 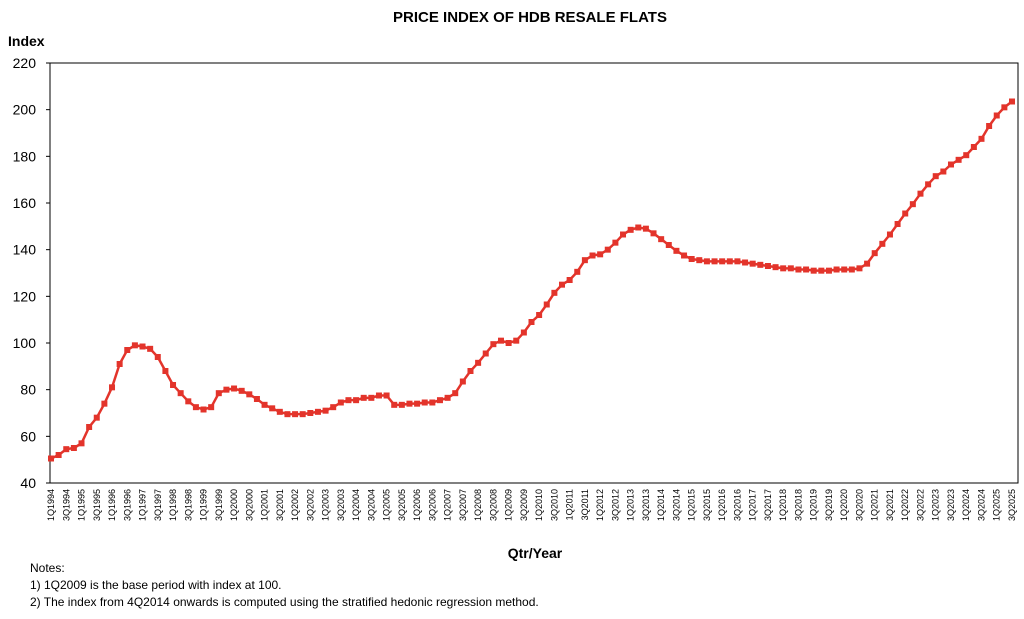 What do you see at coordinates (615, 505) in the screenshot?
I see `x-tick-label: 3Q2012` at bounding box center [615, 505].